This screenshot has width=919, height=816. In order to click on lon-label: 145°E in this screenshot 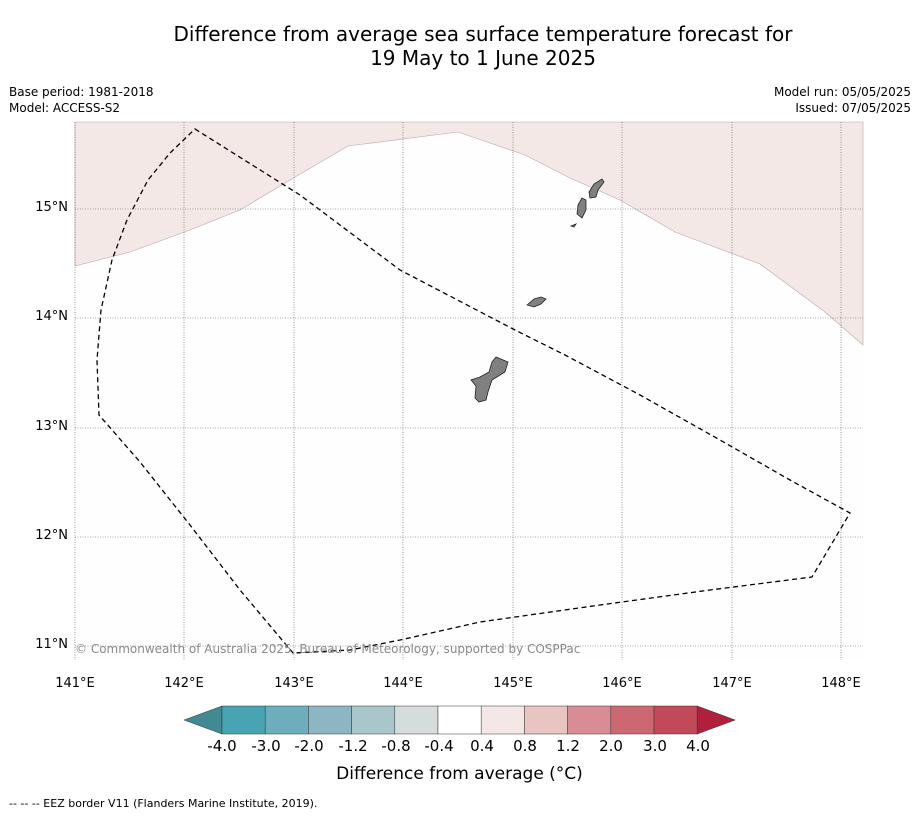, I will do `click(513, 683)`.